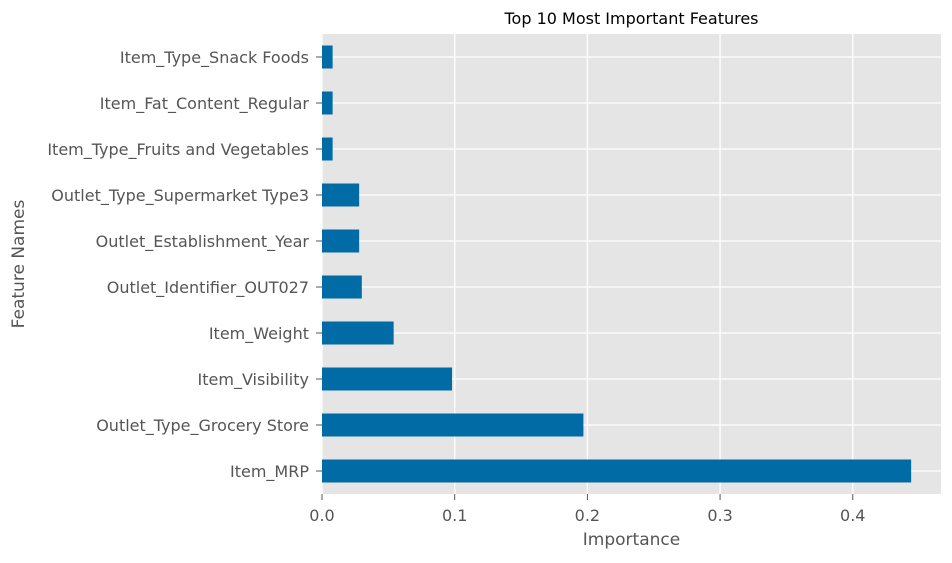 The image size is (952, 563). What do you see at coordinates (630, 18) in the screenshot?
I see `chart-title: Top 10 Most Important Features` at bounding box center [630, 18].